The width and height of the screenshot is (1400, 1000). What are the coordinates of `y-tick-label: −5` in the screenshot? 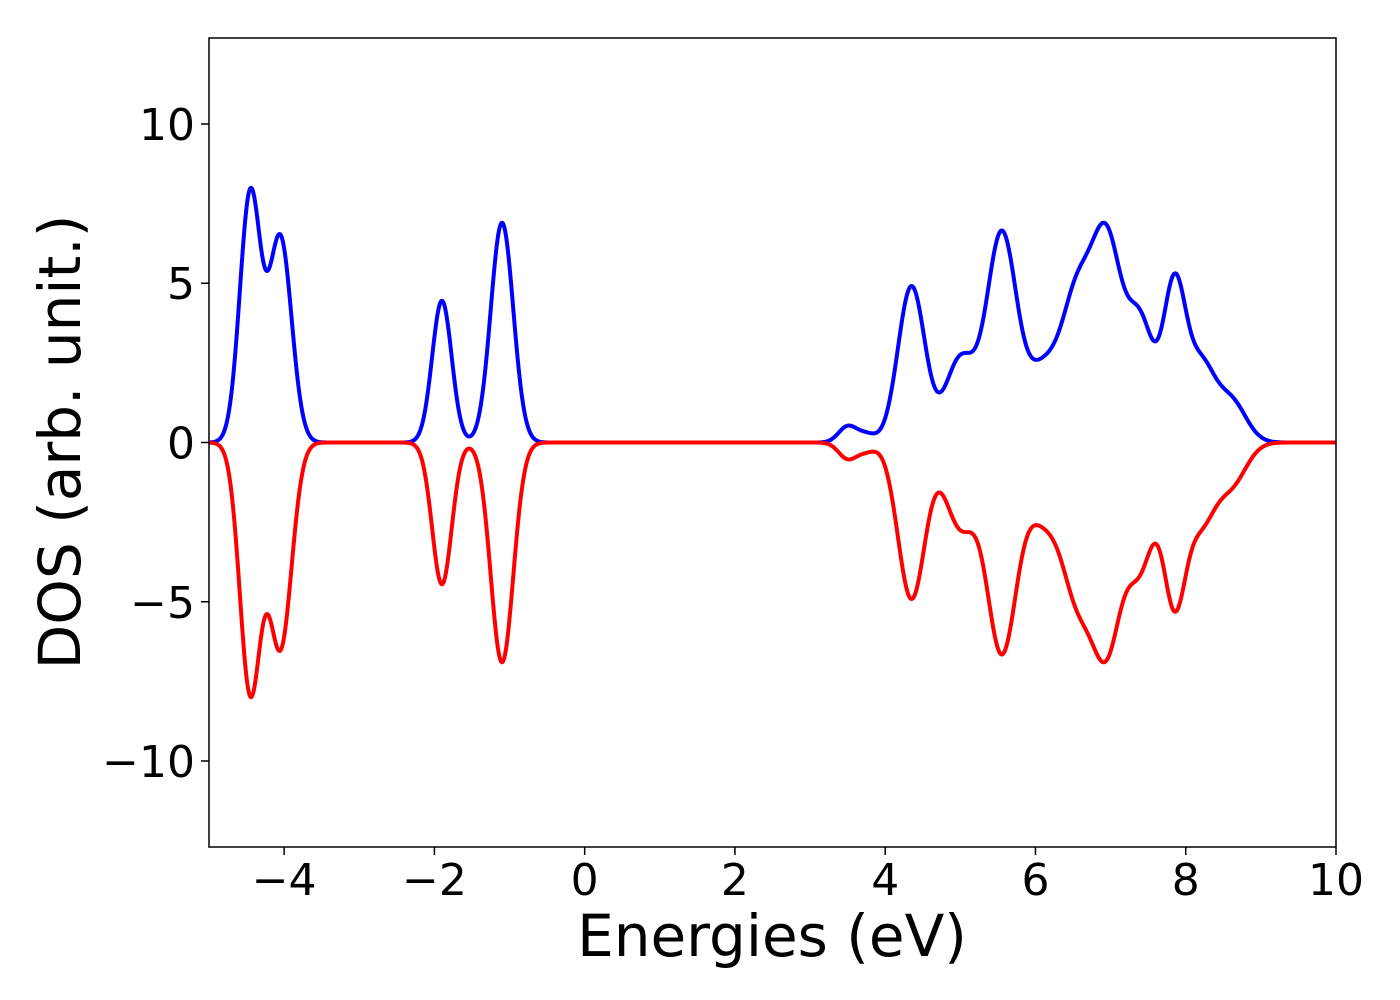 It's located at (162, 603).